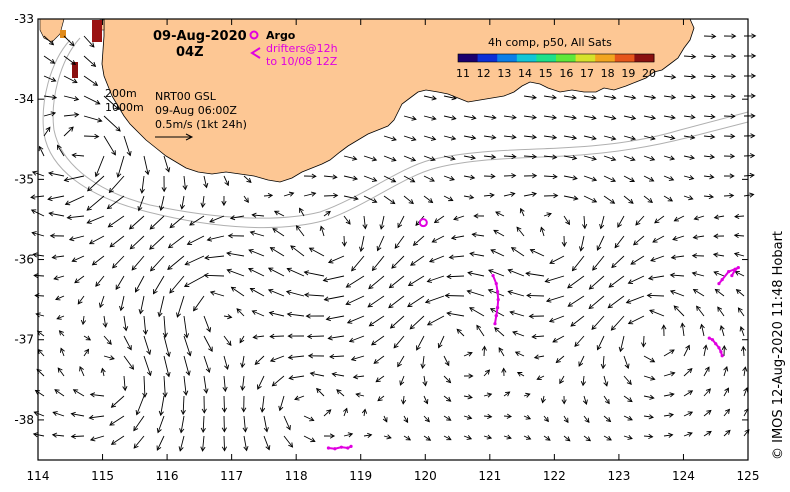 This screenshot has width=790, height=492. I want to click on y-tick-label: -36, so click(24, 260).